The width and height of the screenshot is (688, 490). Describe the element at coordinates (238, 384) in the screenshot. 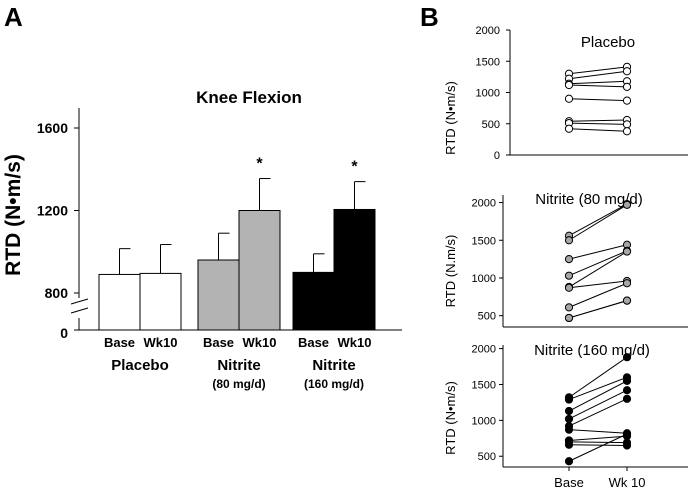

I see `group-sublabel: (80 mg/d)` at that location.